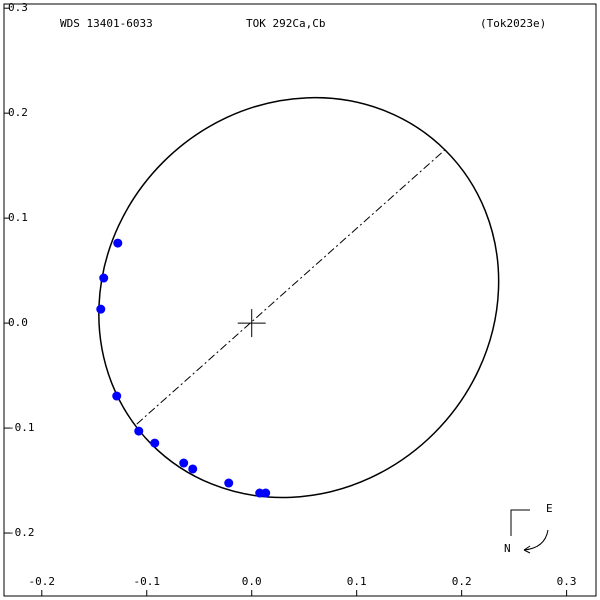  Describe the element at coordinates (549, 508) in the screenshot. I see `compass-east: E` at that location.